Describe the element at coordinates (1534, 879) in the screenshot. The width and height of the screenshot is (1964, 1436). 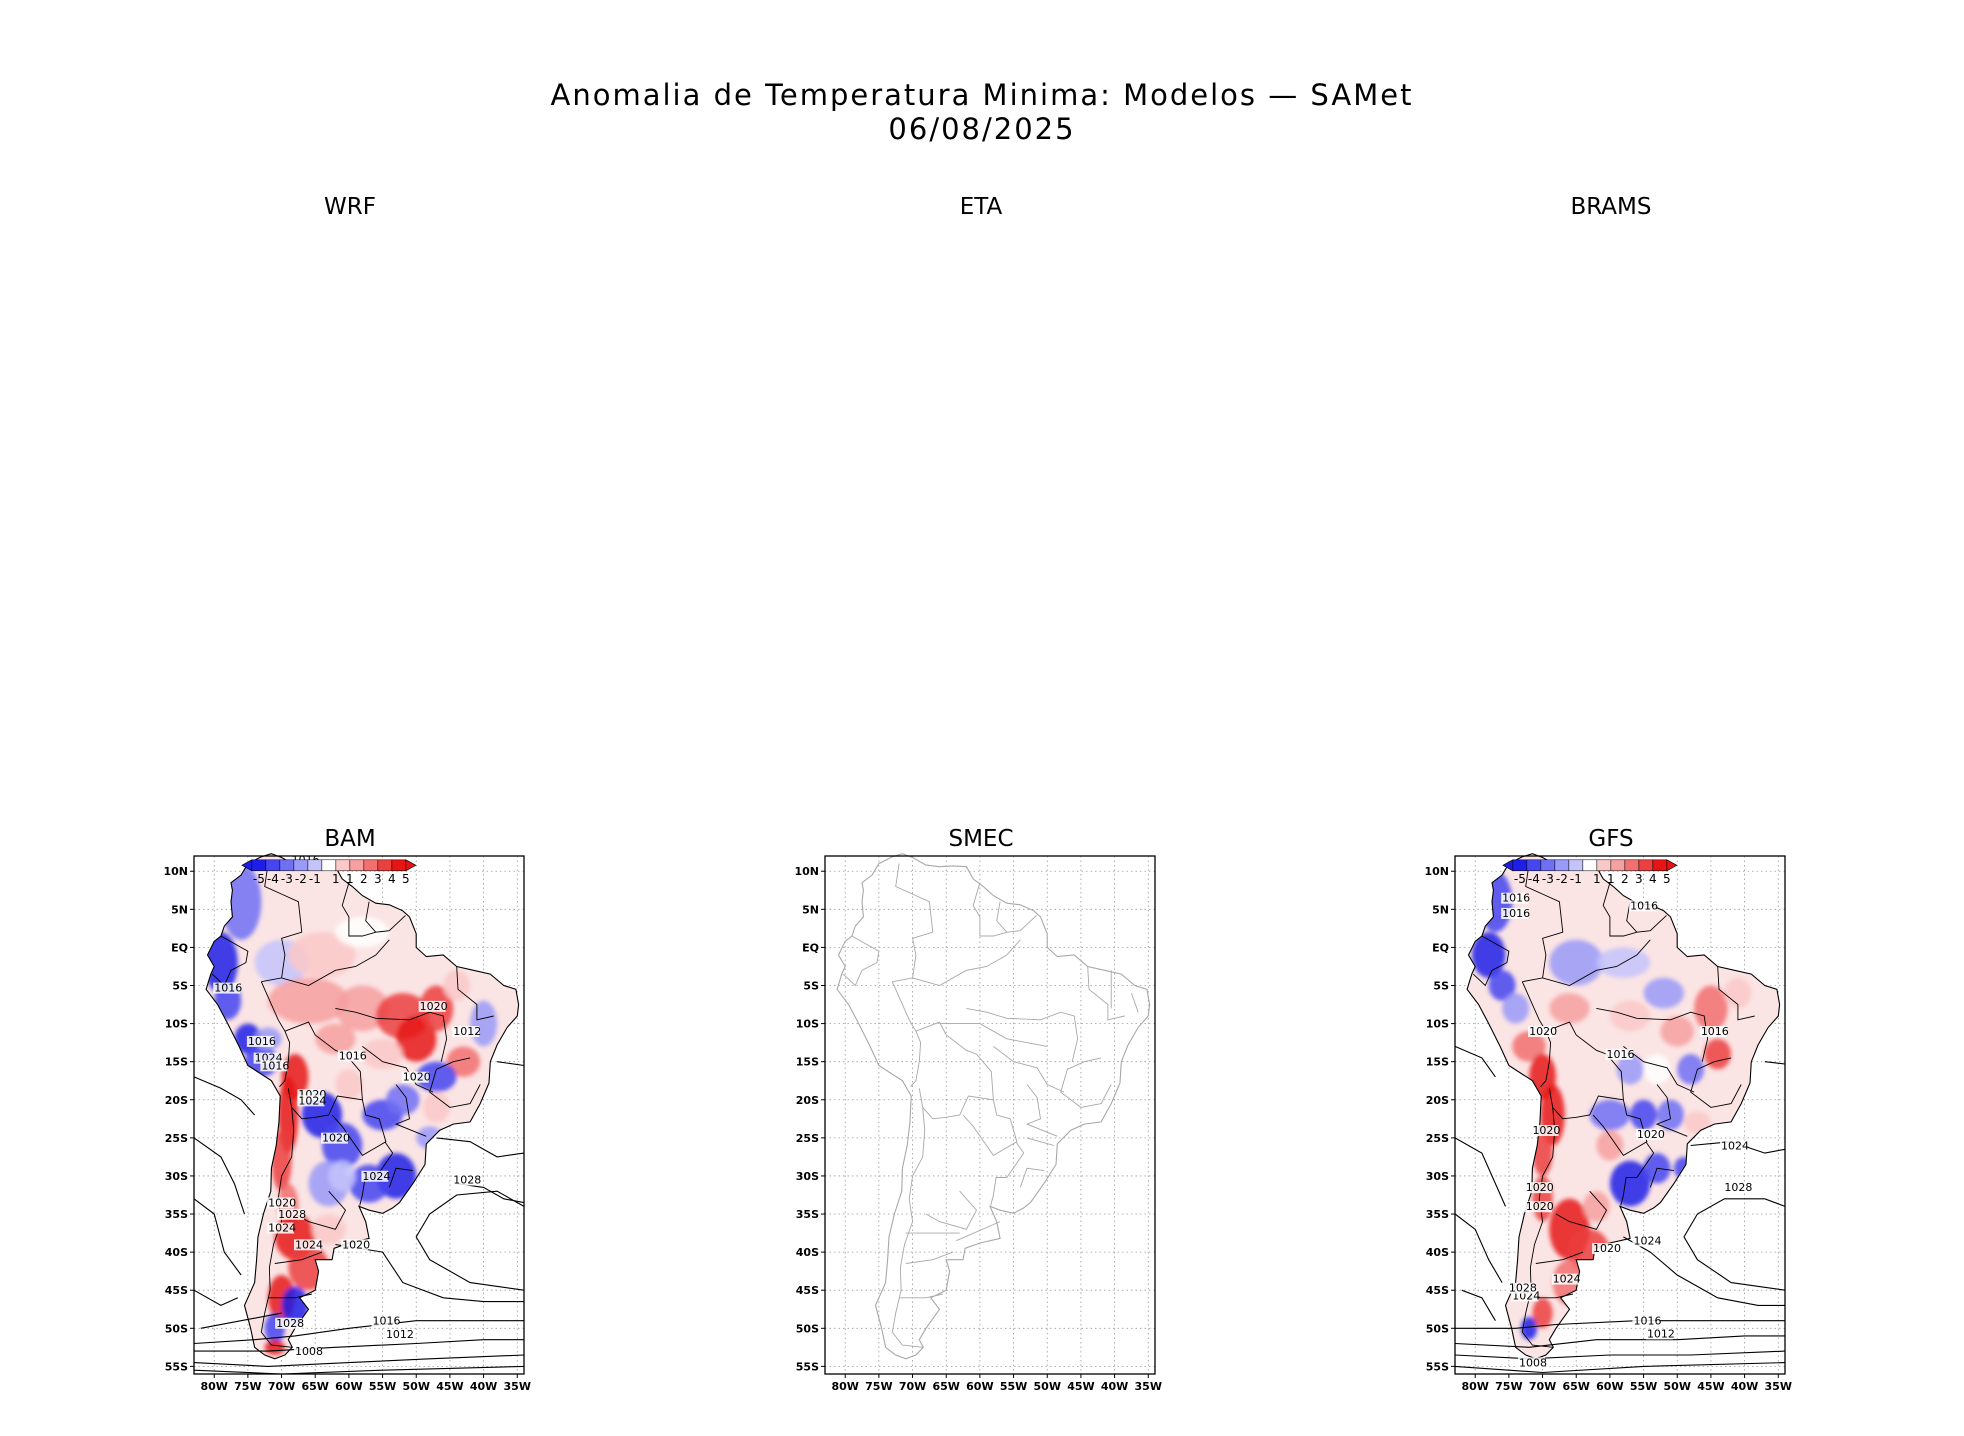
I see `colorbar-label: -4` at that location.